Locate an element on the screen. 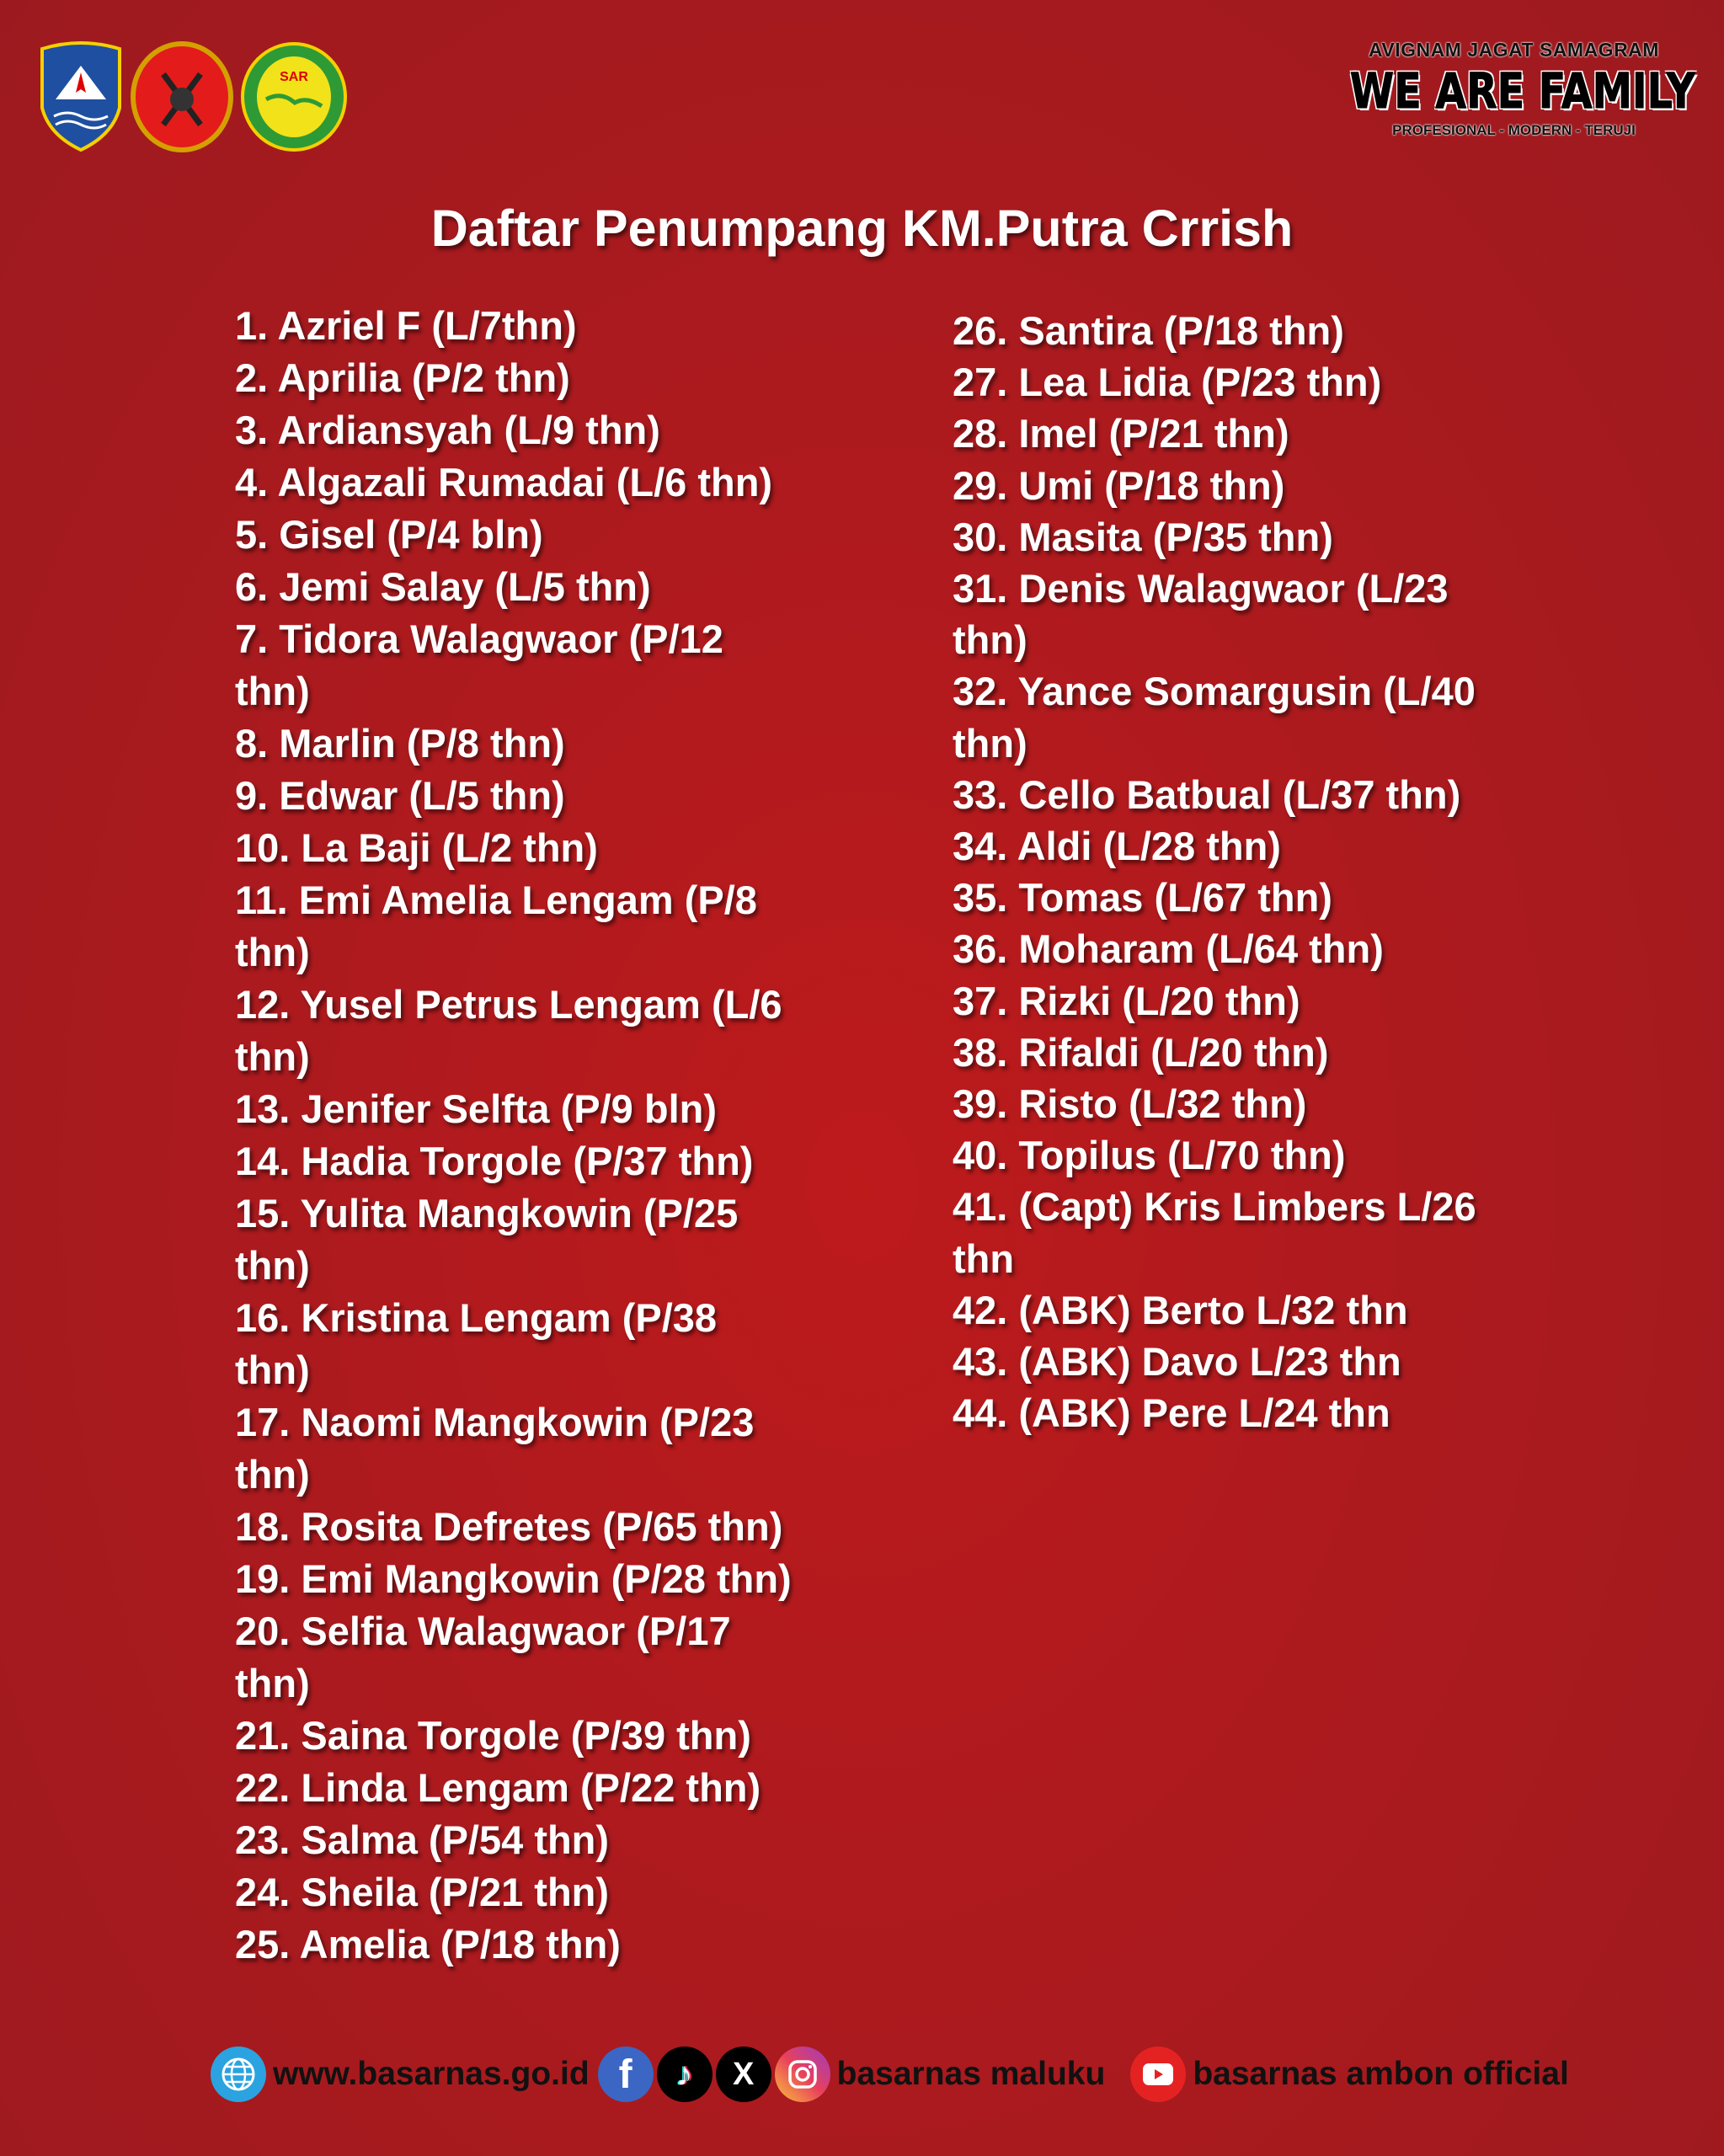  passenger-entry: 22. Linda Lengam (P/22 thn) is located at coordinates (498, 1787).